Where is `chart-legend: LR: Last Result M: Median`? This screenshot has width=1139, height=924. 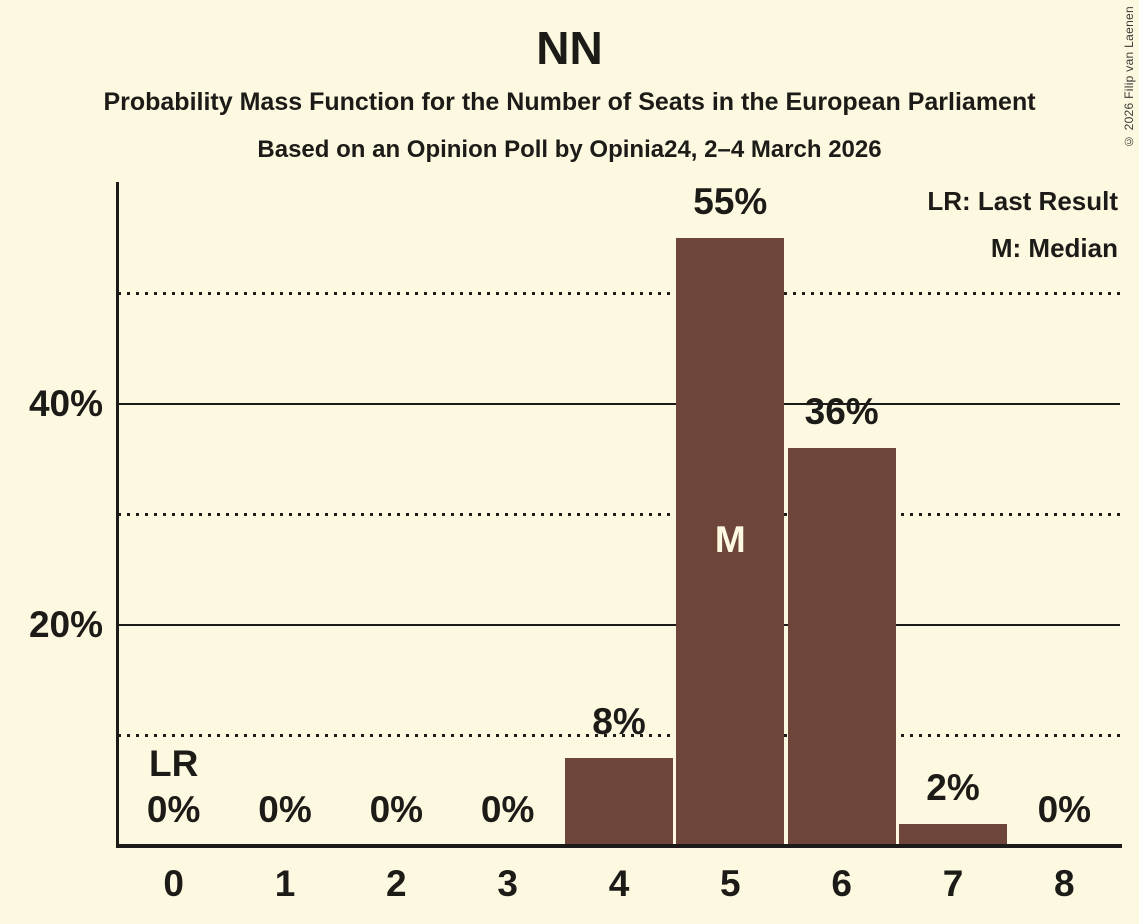
chart-legend: LR: Last Result M: Median is located at coordinates (1022, 225).